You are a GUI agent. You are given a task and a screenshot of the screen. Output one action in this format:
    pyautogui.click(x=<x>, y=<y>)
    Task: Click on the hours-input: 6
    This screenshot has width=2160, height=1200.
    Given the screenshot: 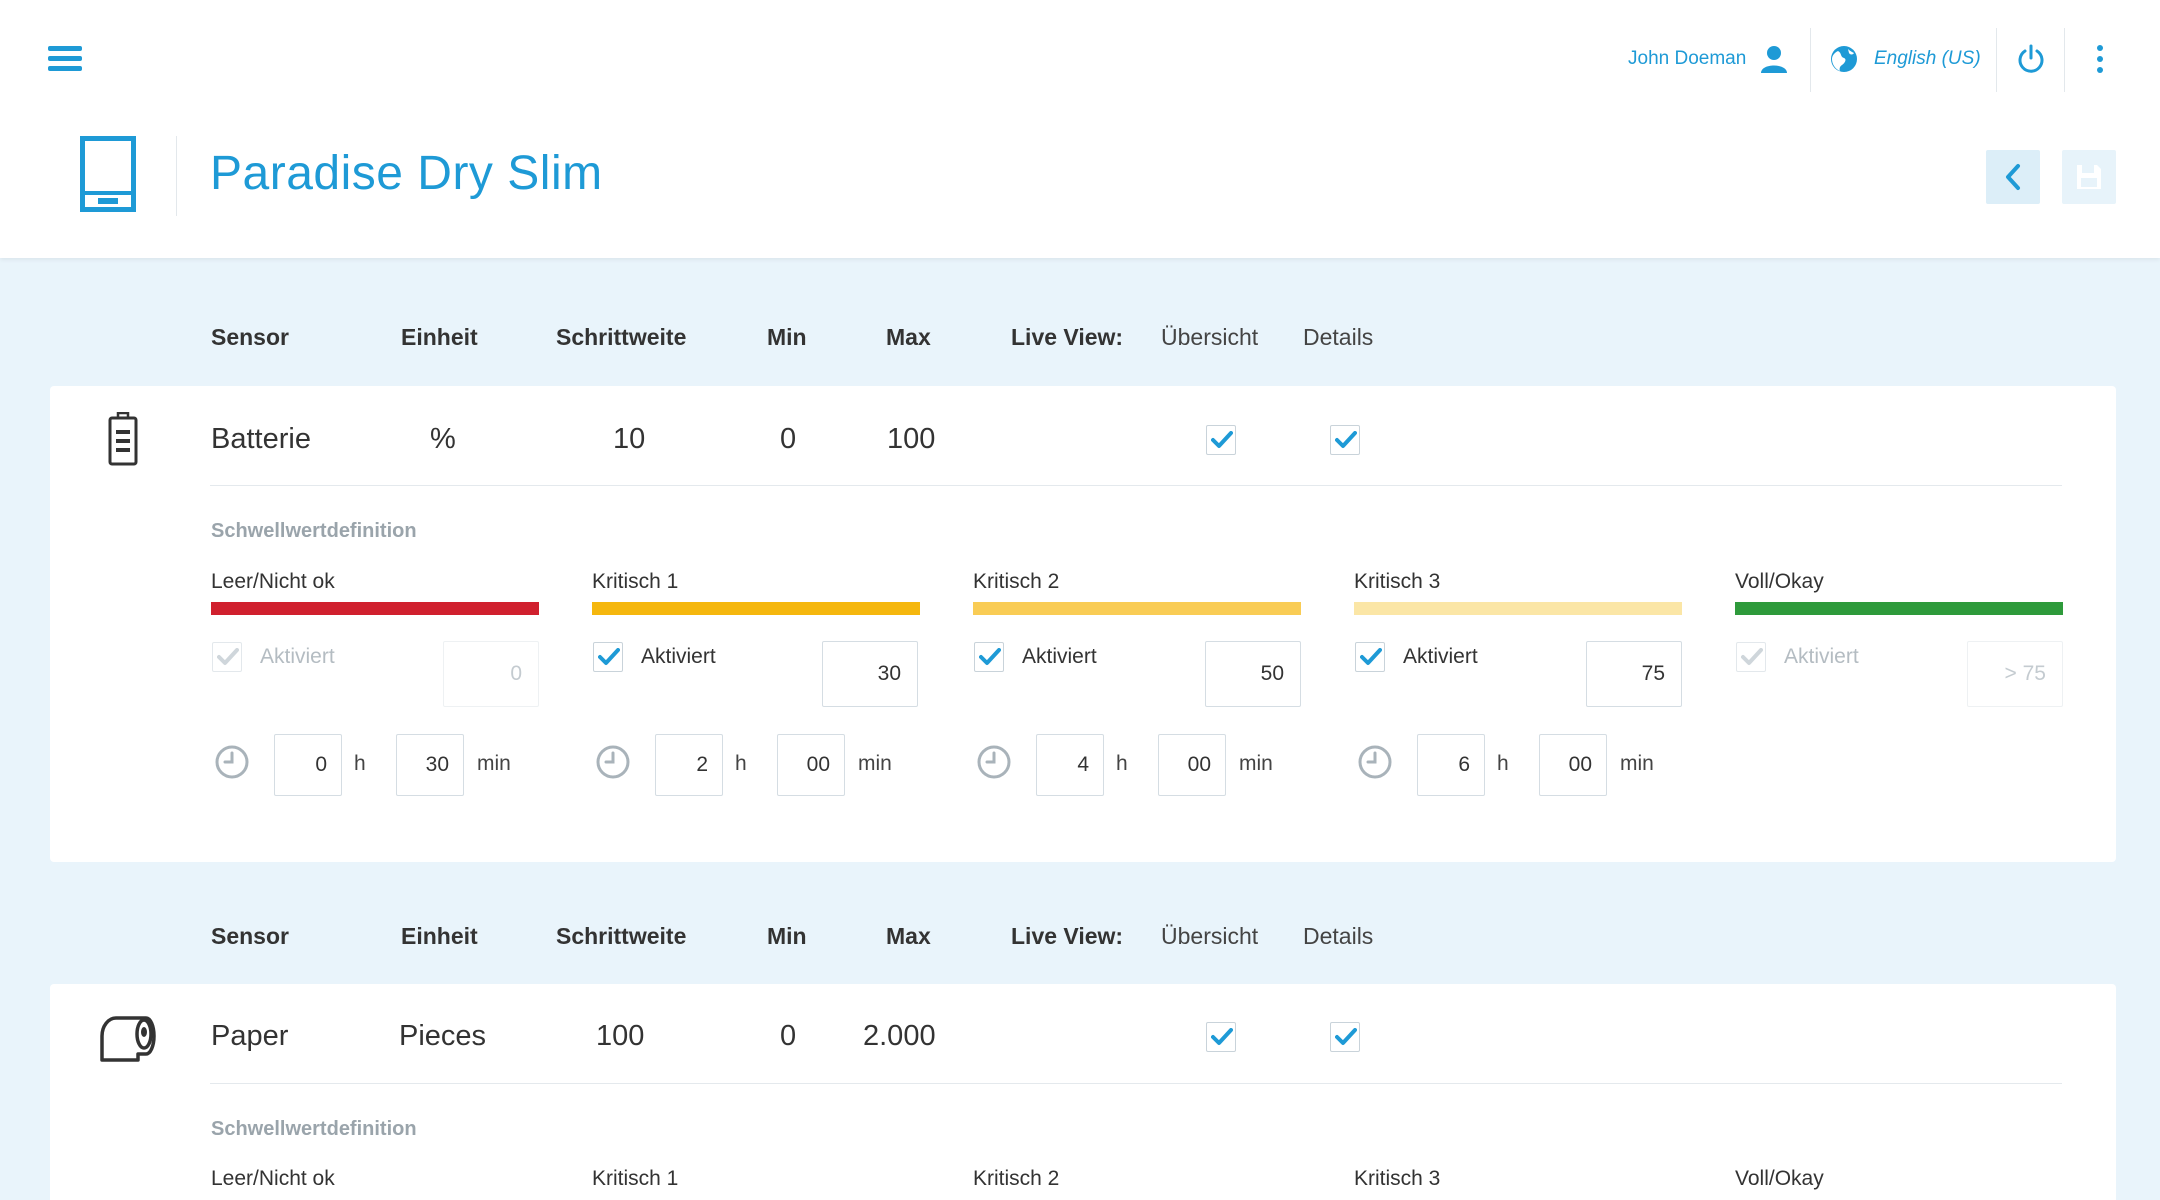 What is the action you would take?
    pyautogui.click(x=1451, y=765)
    